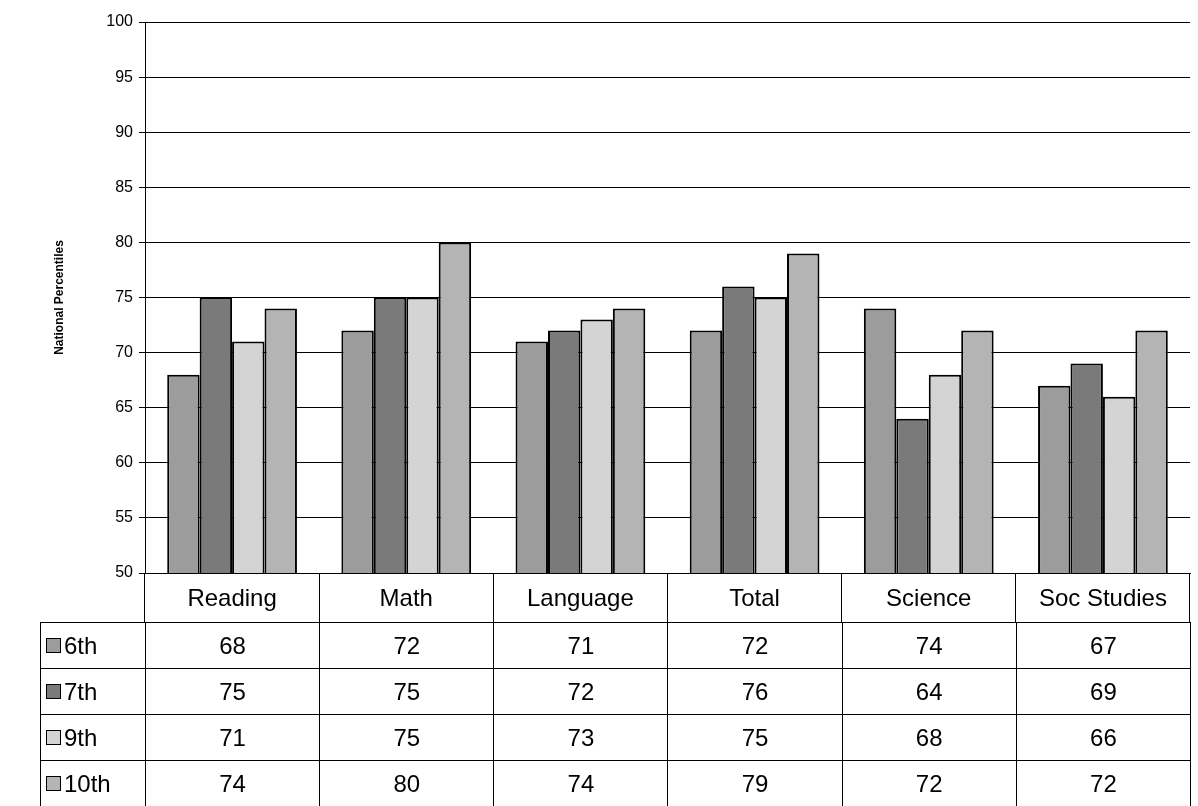  What do you see at coordinates (580, 598) in the screenshot?
I see `x-tick-label: Language` at bounding box center [580, 598].